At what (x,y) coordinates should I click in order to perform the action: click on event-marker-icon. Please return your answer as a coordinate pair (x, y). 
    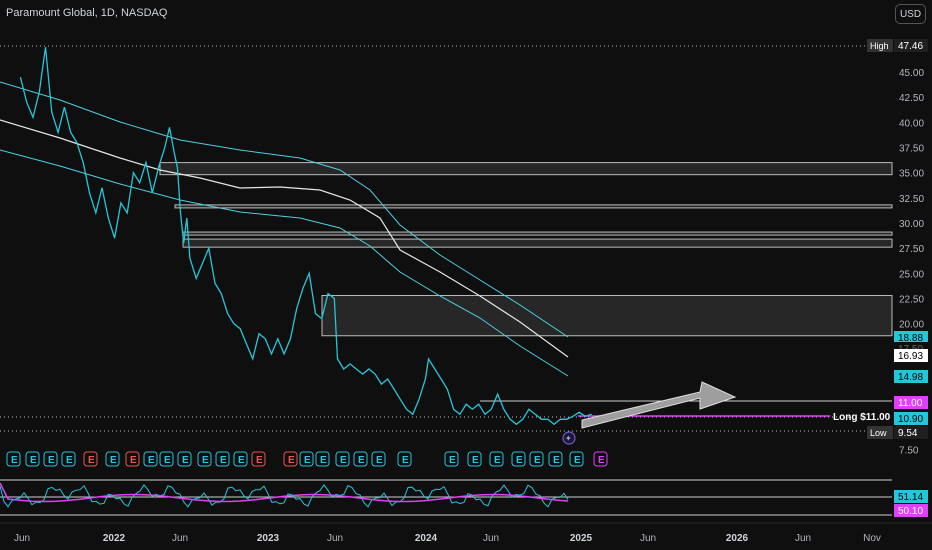
    Looking at the image, I should click on (569, 438).